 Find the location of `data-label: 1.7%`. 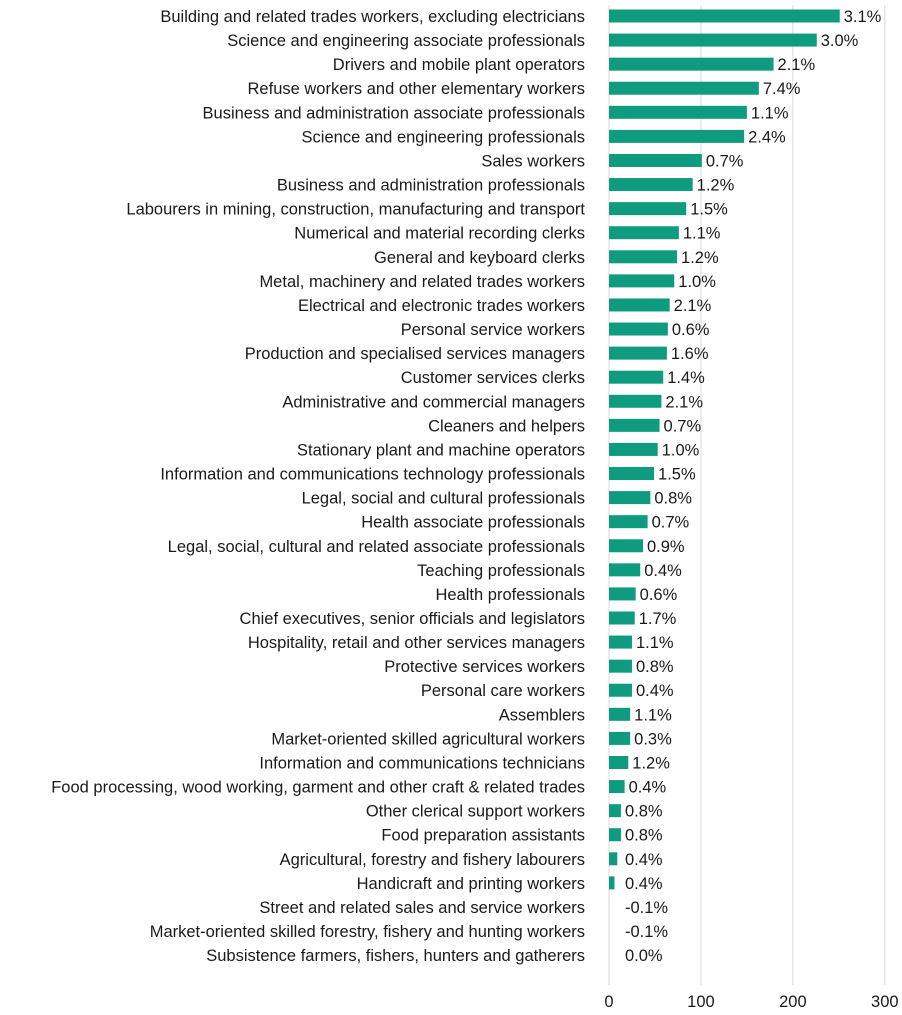

data-label: 1.7% is located at coordinates (658, 619).